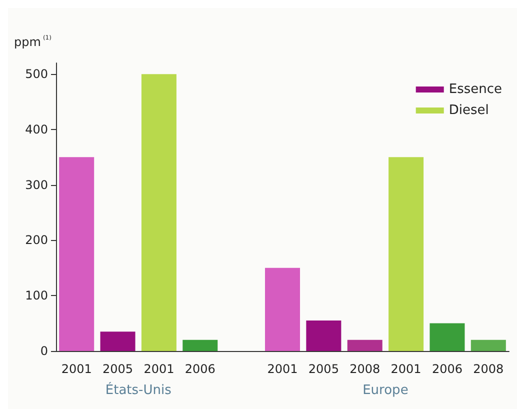 Image resolution: width=525 pixels, height=417 pixels. What do you see at coordinates (36, 295) in the screenshot?
I see `y-tick-label: 100` at bounding box center [36, 295].